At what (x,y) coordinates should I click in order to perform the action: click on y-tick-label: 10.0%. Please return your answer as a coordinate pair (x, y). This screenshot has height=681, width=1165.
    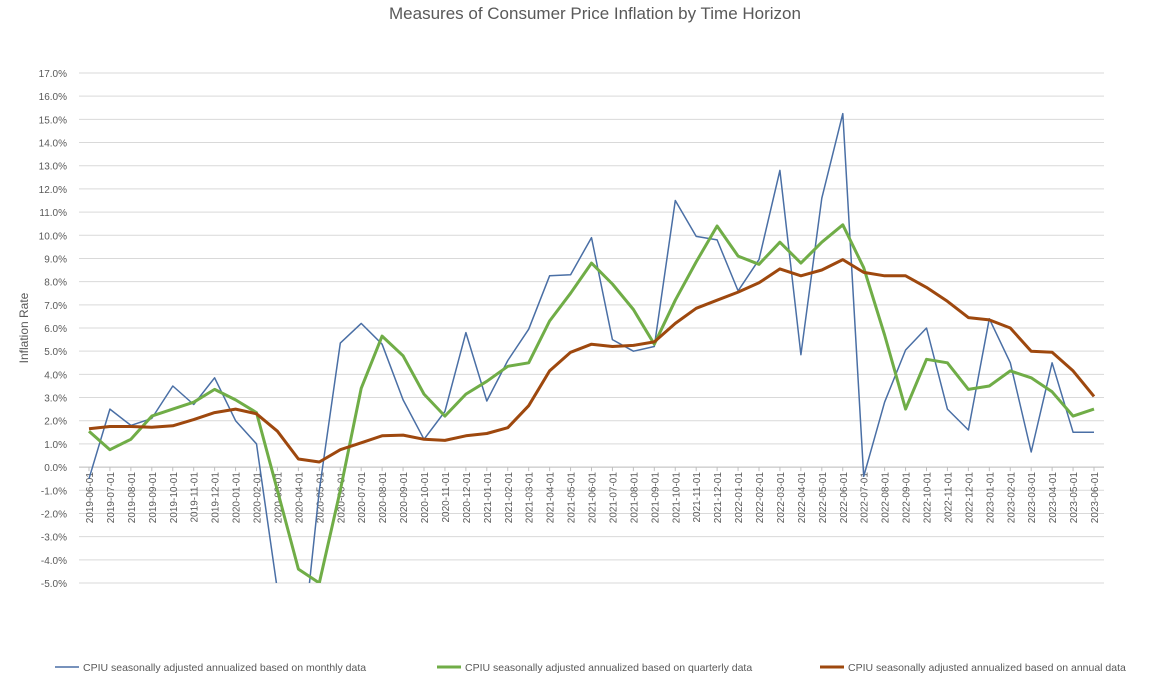
    Looking at the image, I should click on (53, 236).